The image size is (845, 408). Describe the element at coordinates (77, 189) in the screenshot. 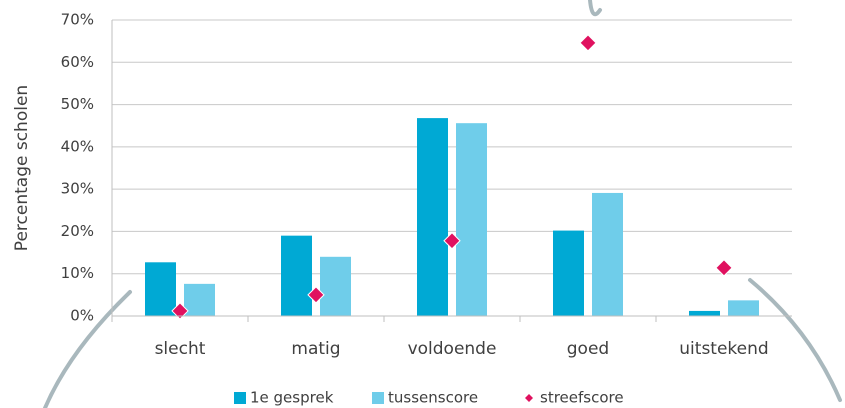

I see `y-tick-label: 30%` at that location.